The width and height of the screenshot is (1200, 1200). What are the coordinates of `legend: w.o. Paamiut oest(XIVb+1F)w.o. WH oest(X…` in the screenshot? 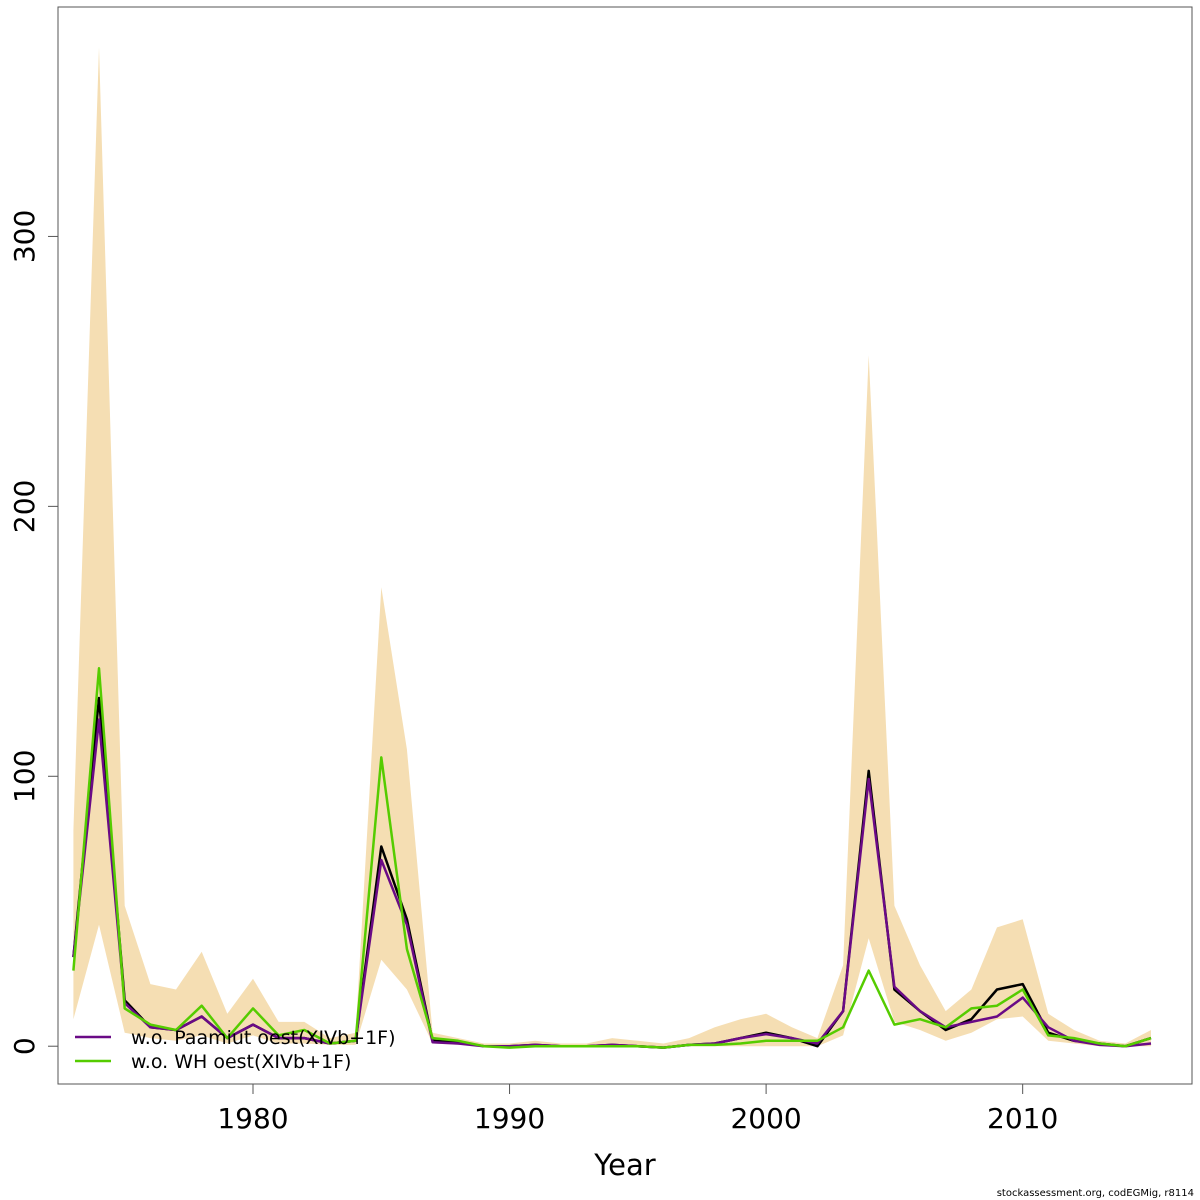 It's located at (235, 1050).